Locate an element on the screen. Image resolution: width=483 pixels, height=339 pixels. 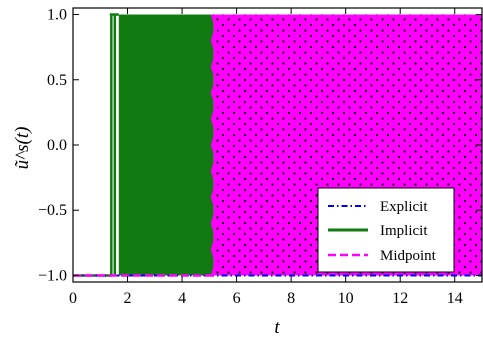
y-axis-label: ũ^s(t) is located at coordinates (22, 148).